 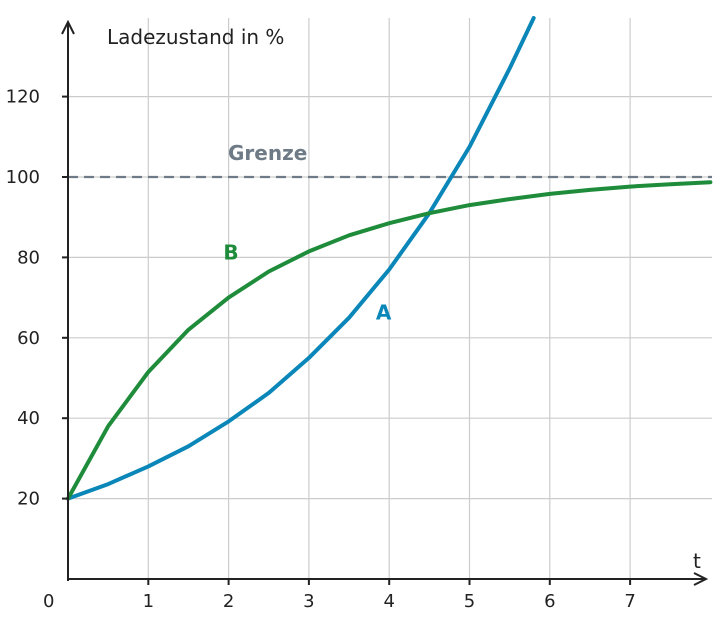 What do you see at coordinates (23, 97) in the screenshot?
I see `y-tick-label-120: 120` at bounding box center [23, 97].